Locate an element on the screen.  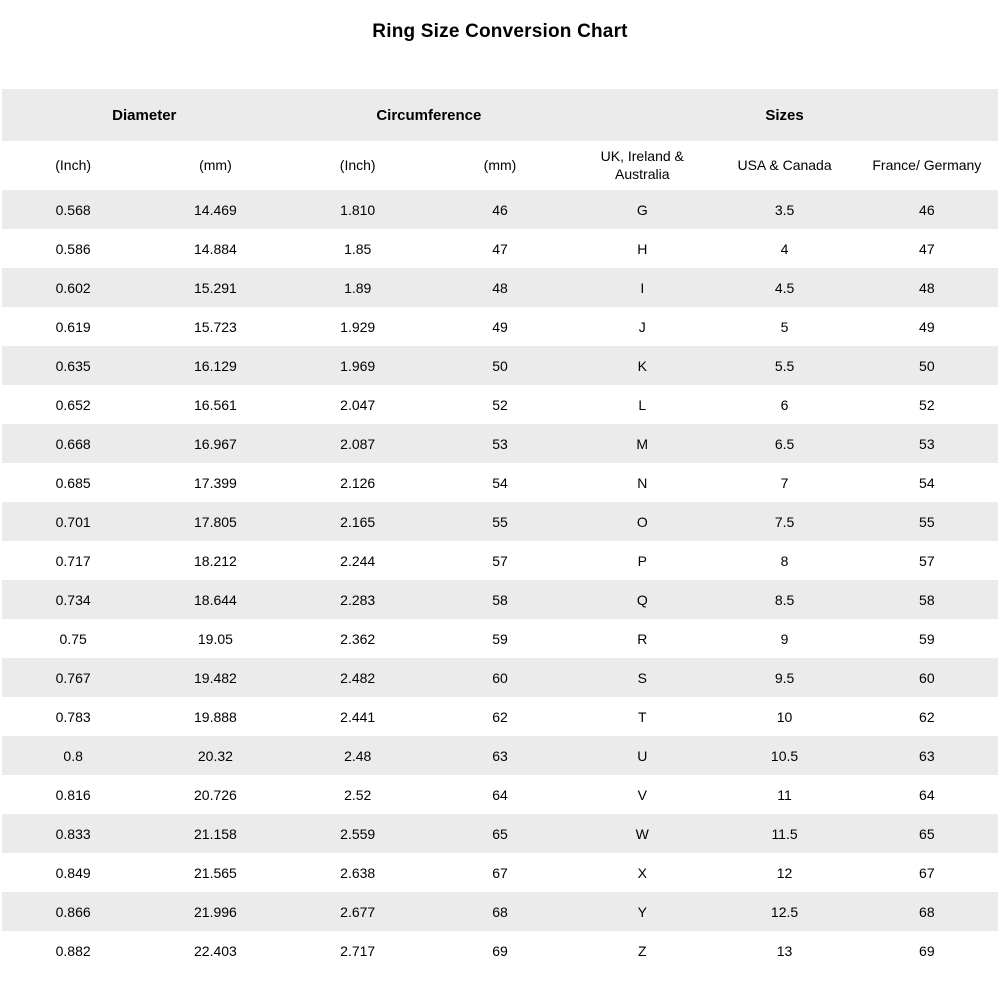
table-cell-inch-0: 0.849 is located at coordinates (73, 872).